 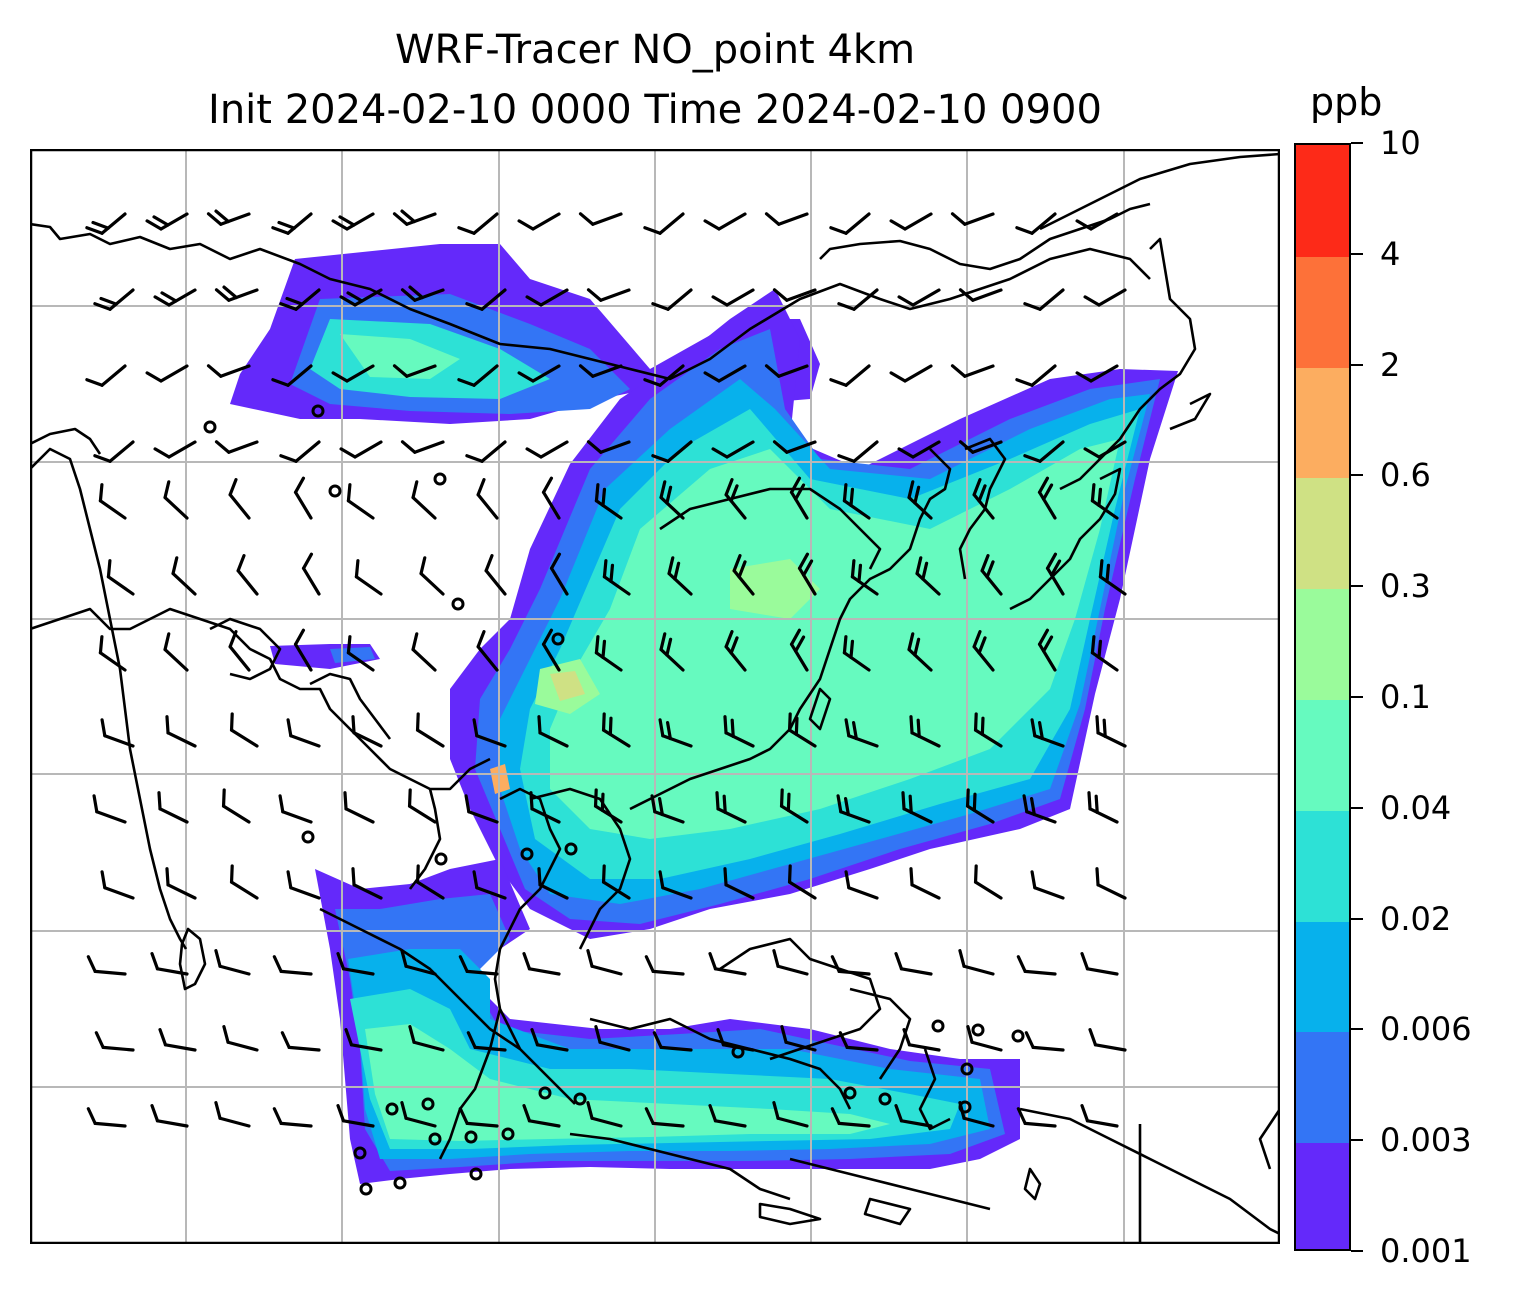 I want to click on colorbar-tick-label: 0.6, so click(x=1405, y=475).